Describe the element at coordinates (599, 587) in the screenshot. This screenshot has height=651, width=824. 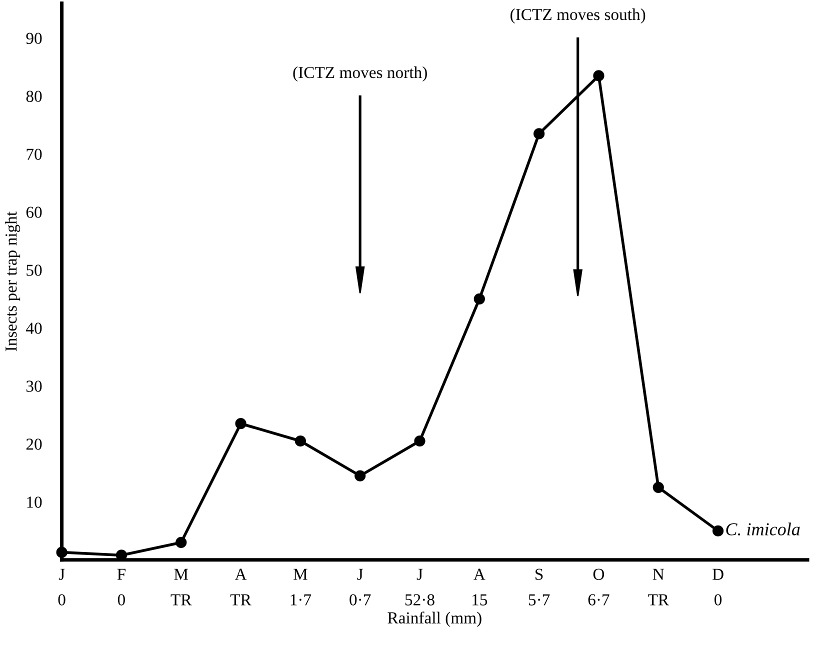
I see `x-tick-label: O 6·7` at that location.